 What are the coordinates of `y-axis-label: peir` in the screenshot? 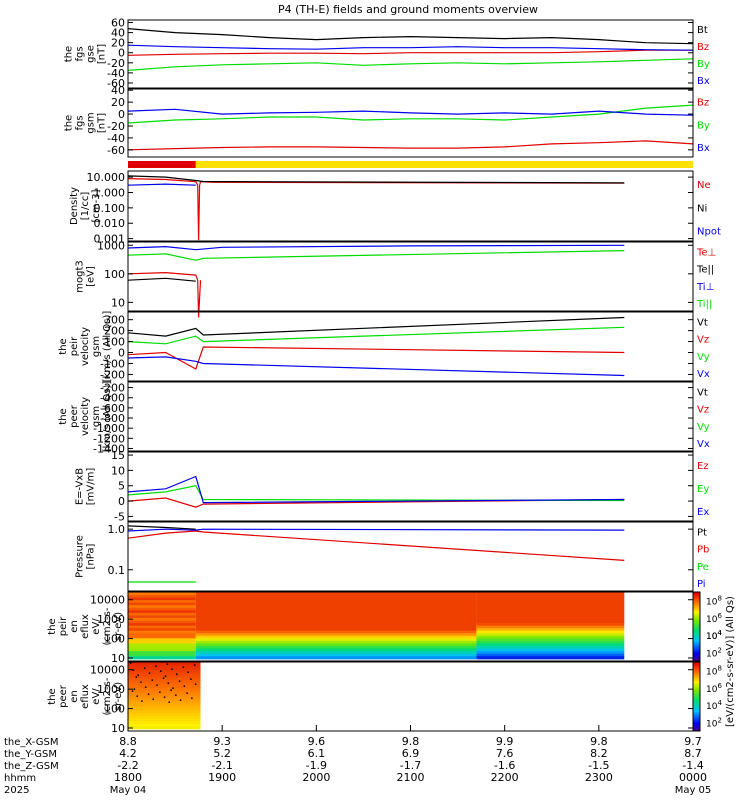 It's located at (74, 346).